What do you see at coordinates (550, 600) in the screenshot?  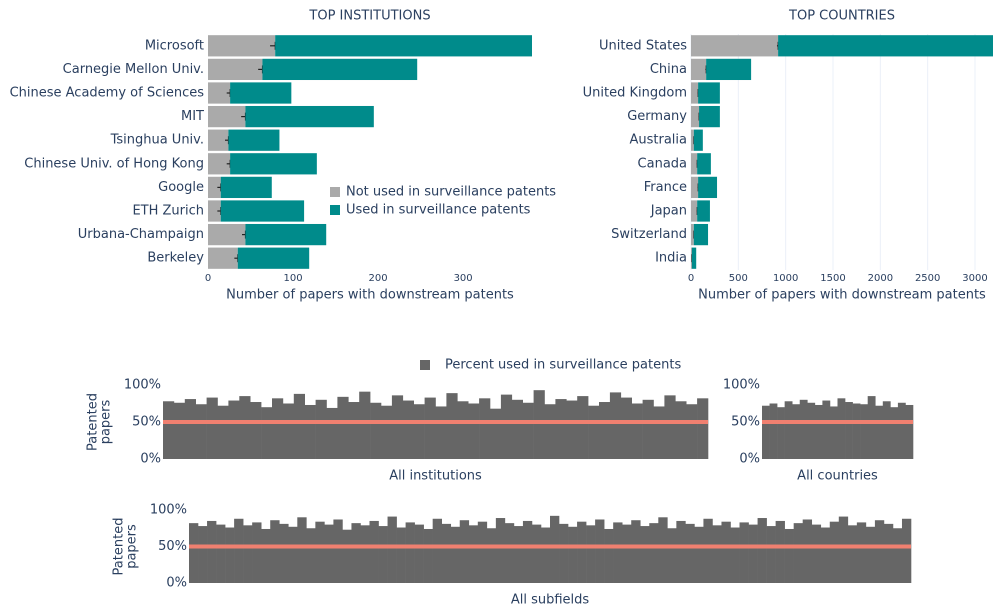 I see `x-axis-title: All subfields` at bounding box center [550, 600].